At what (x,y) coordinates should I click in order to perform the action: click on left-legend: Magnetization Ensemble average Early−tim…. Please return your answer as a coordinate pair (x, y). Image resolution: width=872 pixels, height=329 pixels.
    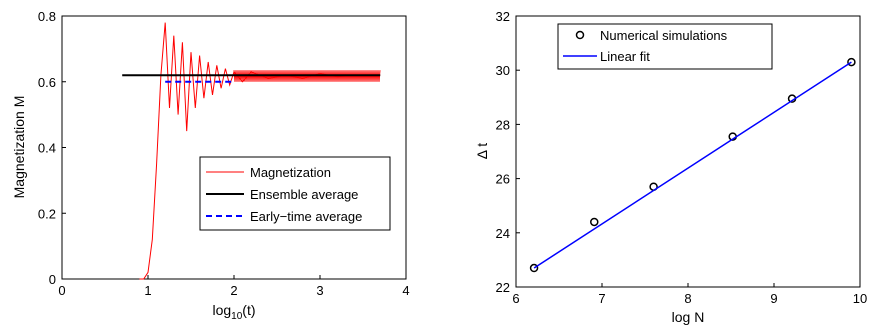
    Looking at the image, I should click on (295, 193).